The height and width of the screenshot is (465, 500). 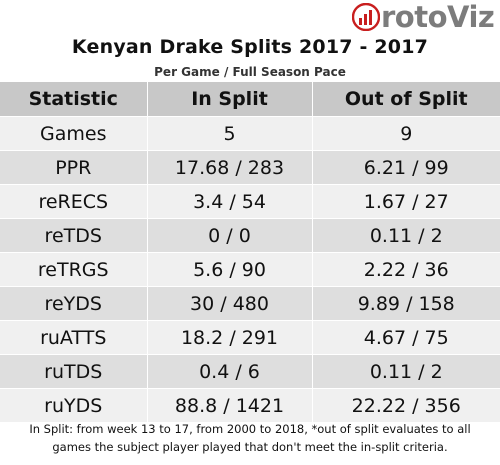 What do you see at coordinates (405, 337) in the screenshot?
I see `out-of-split-value: 4.67 / 75` at bounding box center [405, 337].